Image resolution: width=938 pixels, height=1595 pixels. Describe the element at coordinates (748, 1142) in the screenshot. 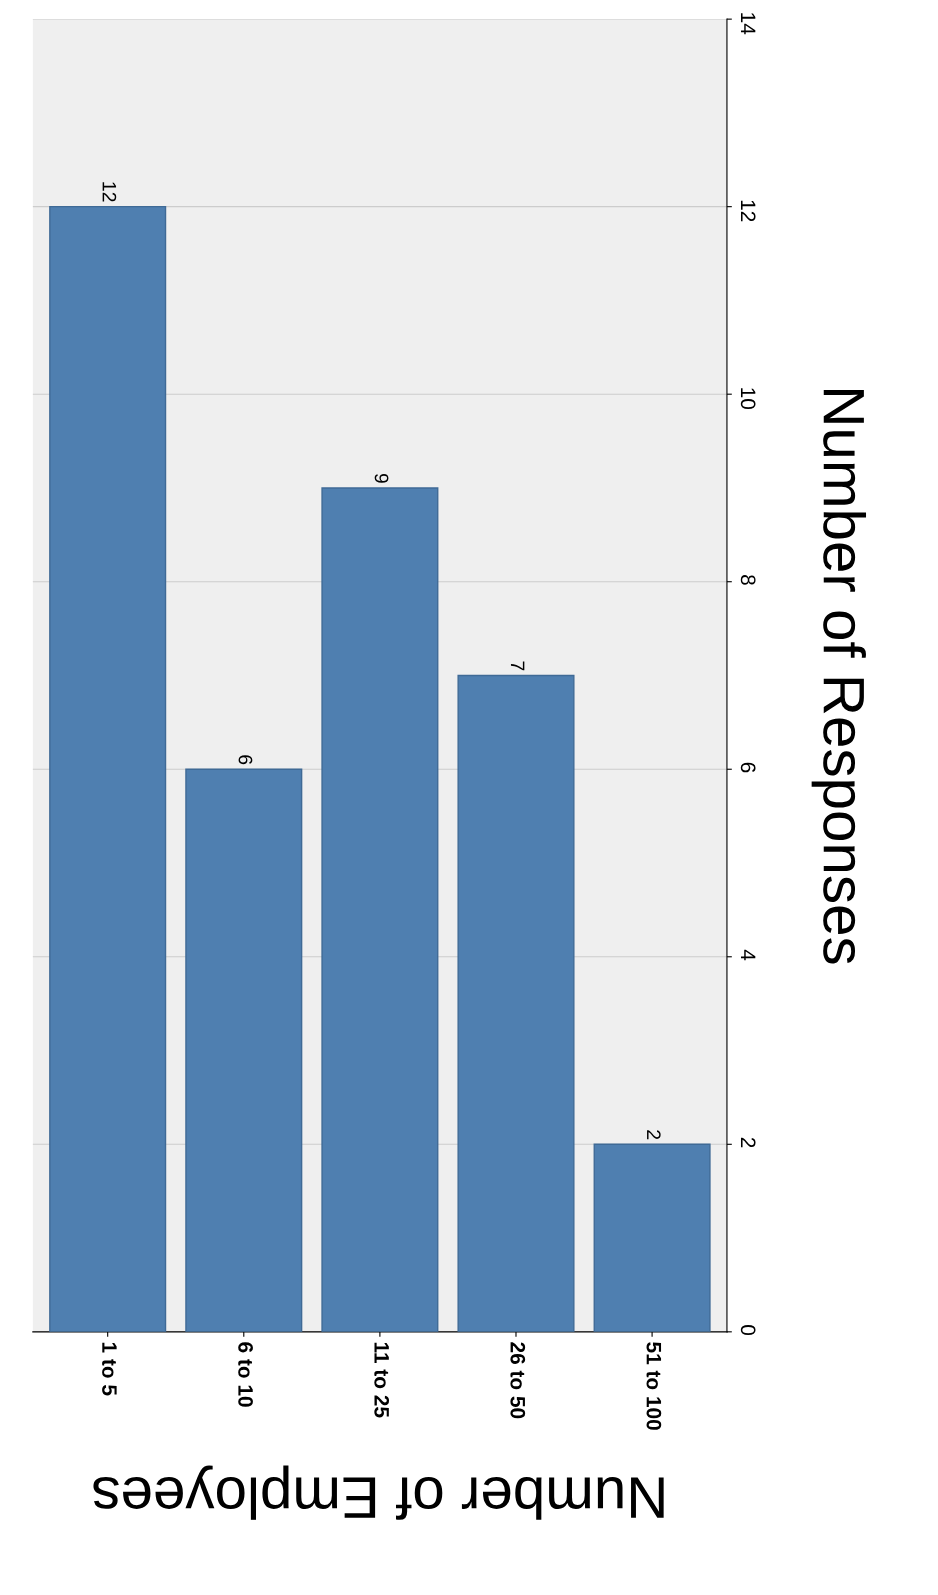

I see `y-tick-label: 2` at that location.